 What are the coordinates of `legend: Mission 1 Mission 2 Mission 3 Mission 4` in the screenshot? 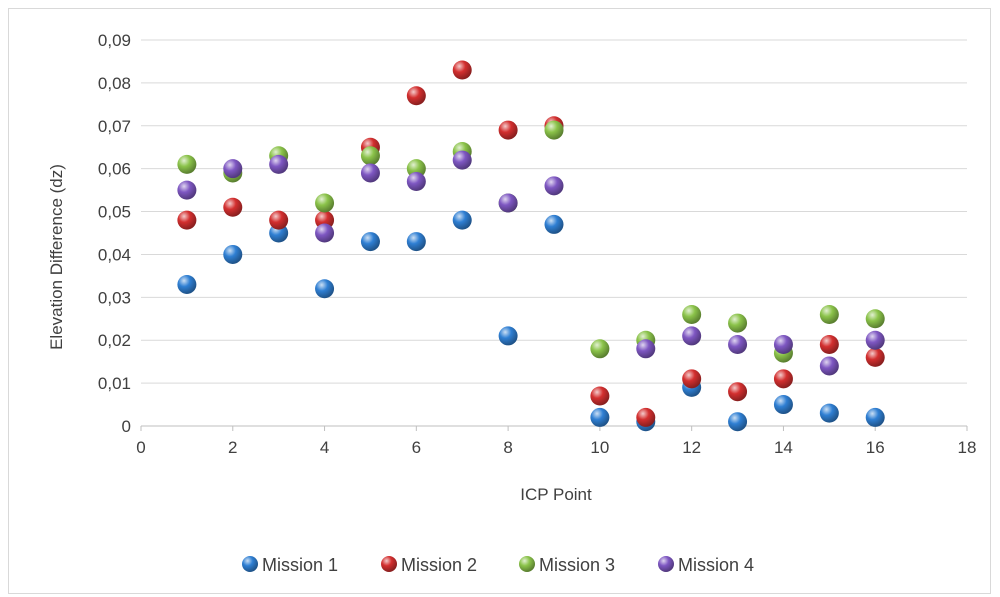 It's located at (498, 565).